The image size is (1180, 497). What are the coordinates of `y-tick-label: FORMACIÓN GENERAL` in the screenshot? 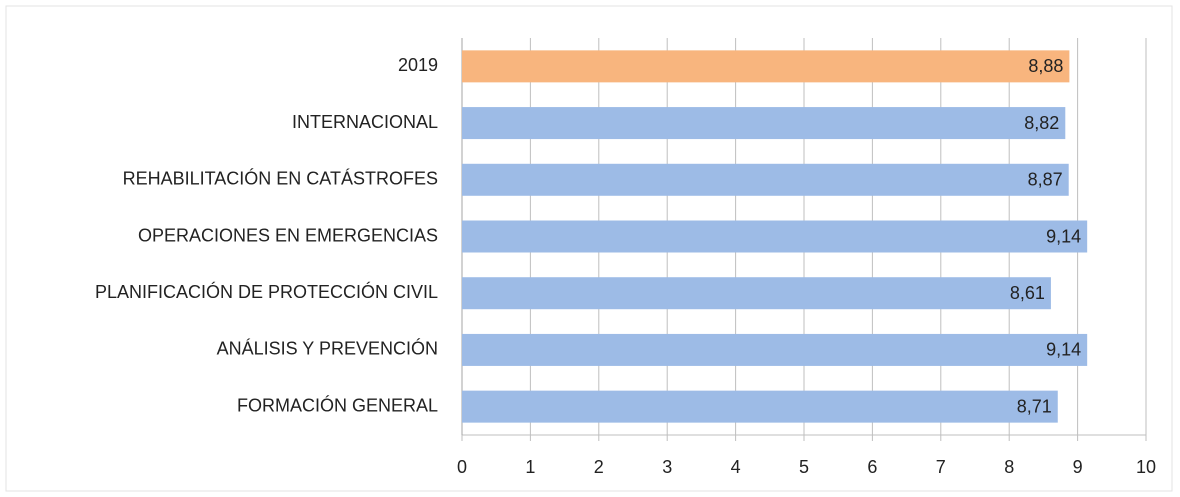 It's located at (337, 404).